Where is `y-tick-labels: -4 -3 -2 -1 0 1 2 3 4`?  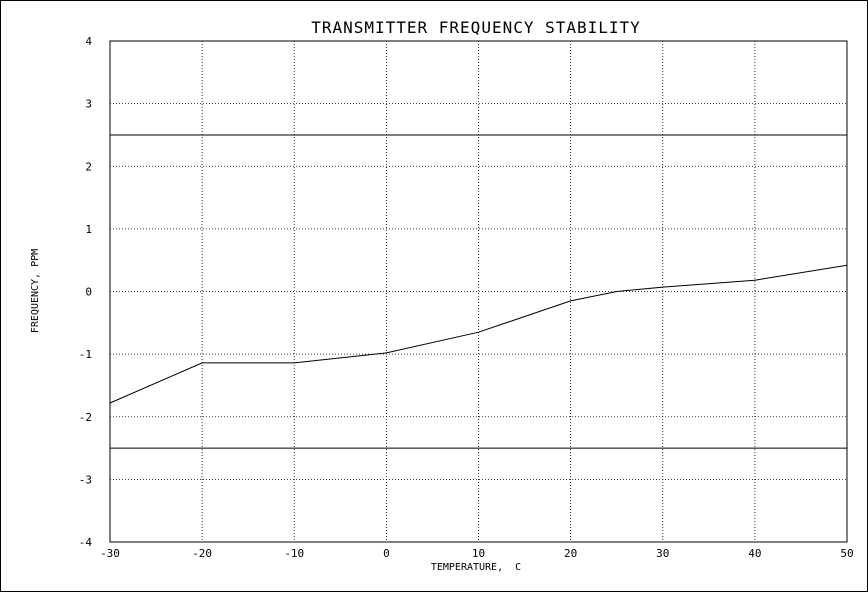
y-tick-labels: -4 -3 -2 -1 0 1 2 3 4 is located at coordinates (86, 292).